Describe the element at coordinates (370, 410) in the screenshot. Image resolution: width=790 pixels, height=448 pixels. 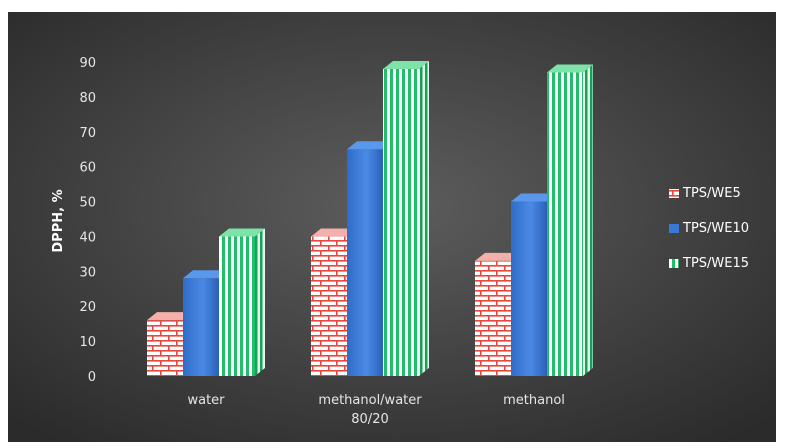
I see `category-label: methanol/water 80/20` at that location.